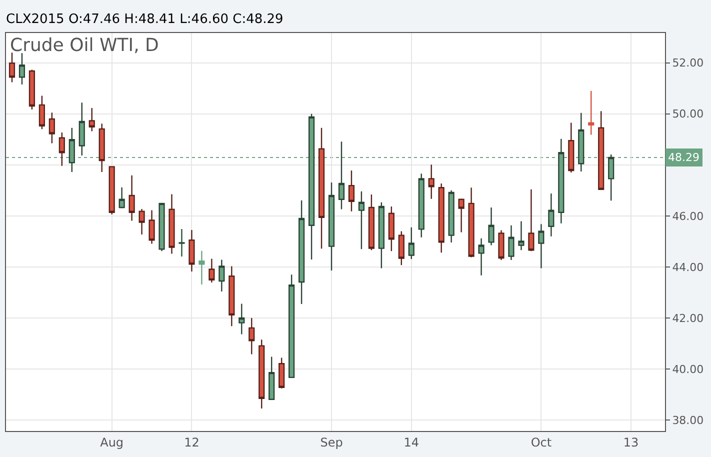 This screenshot has height=457, width=711. I want to click on y-tick-label: 50.00, so click(688, 114).